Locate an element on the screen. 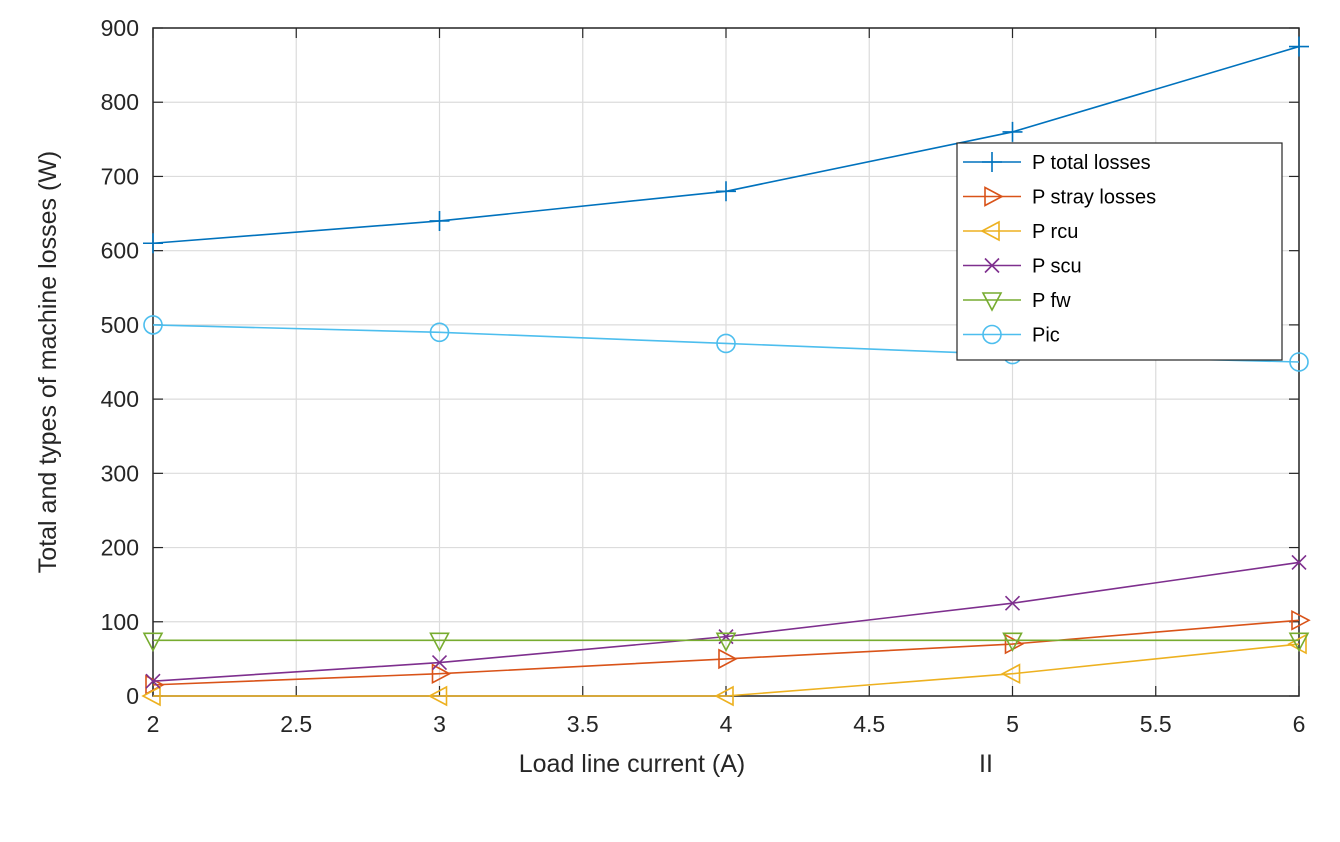 The height and width of the screenshot is (842, 1340). y-tick-label: 400 is located at coordinates (120, 399).